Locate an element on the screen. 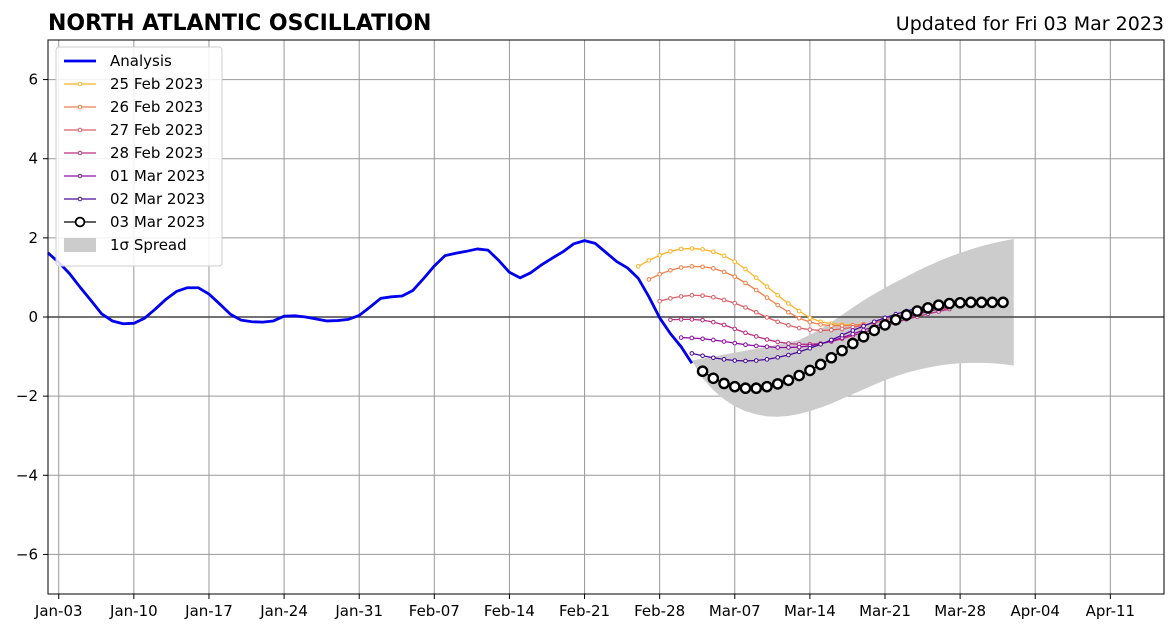 This screenshot has width=1176, height=633. series-03-mar-2023 is located at coordinates (852, 345).